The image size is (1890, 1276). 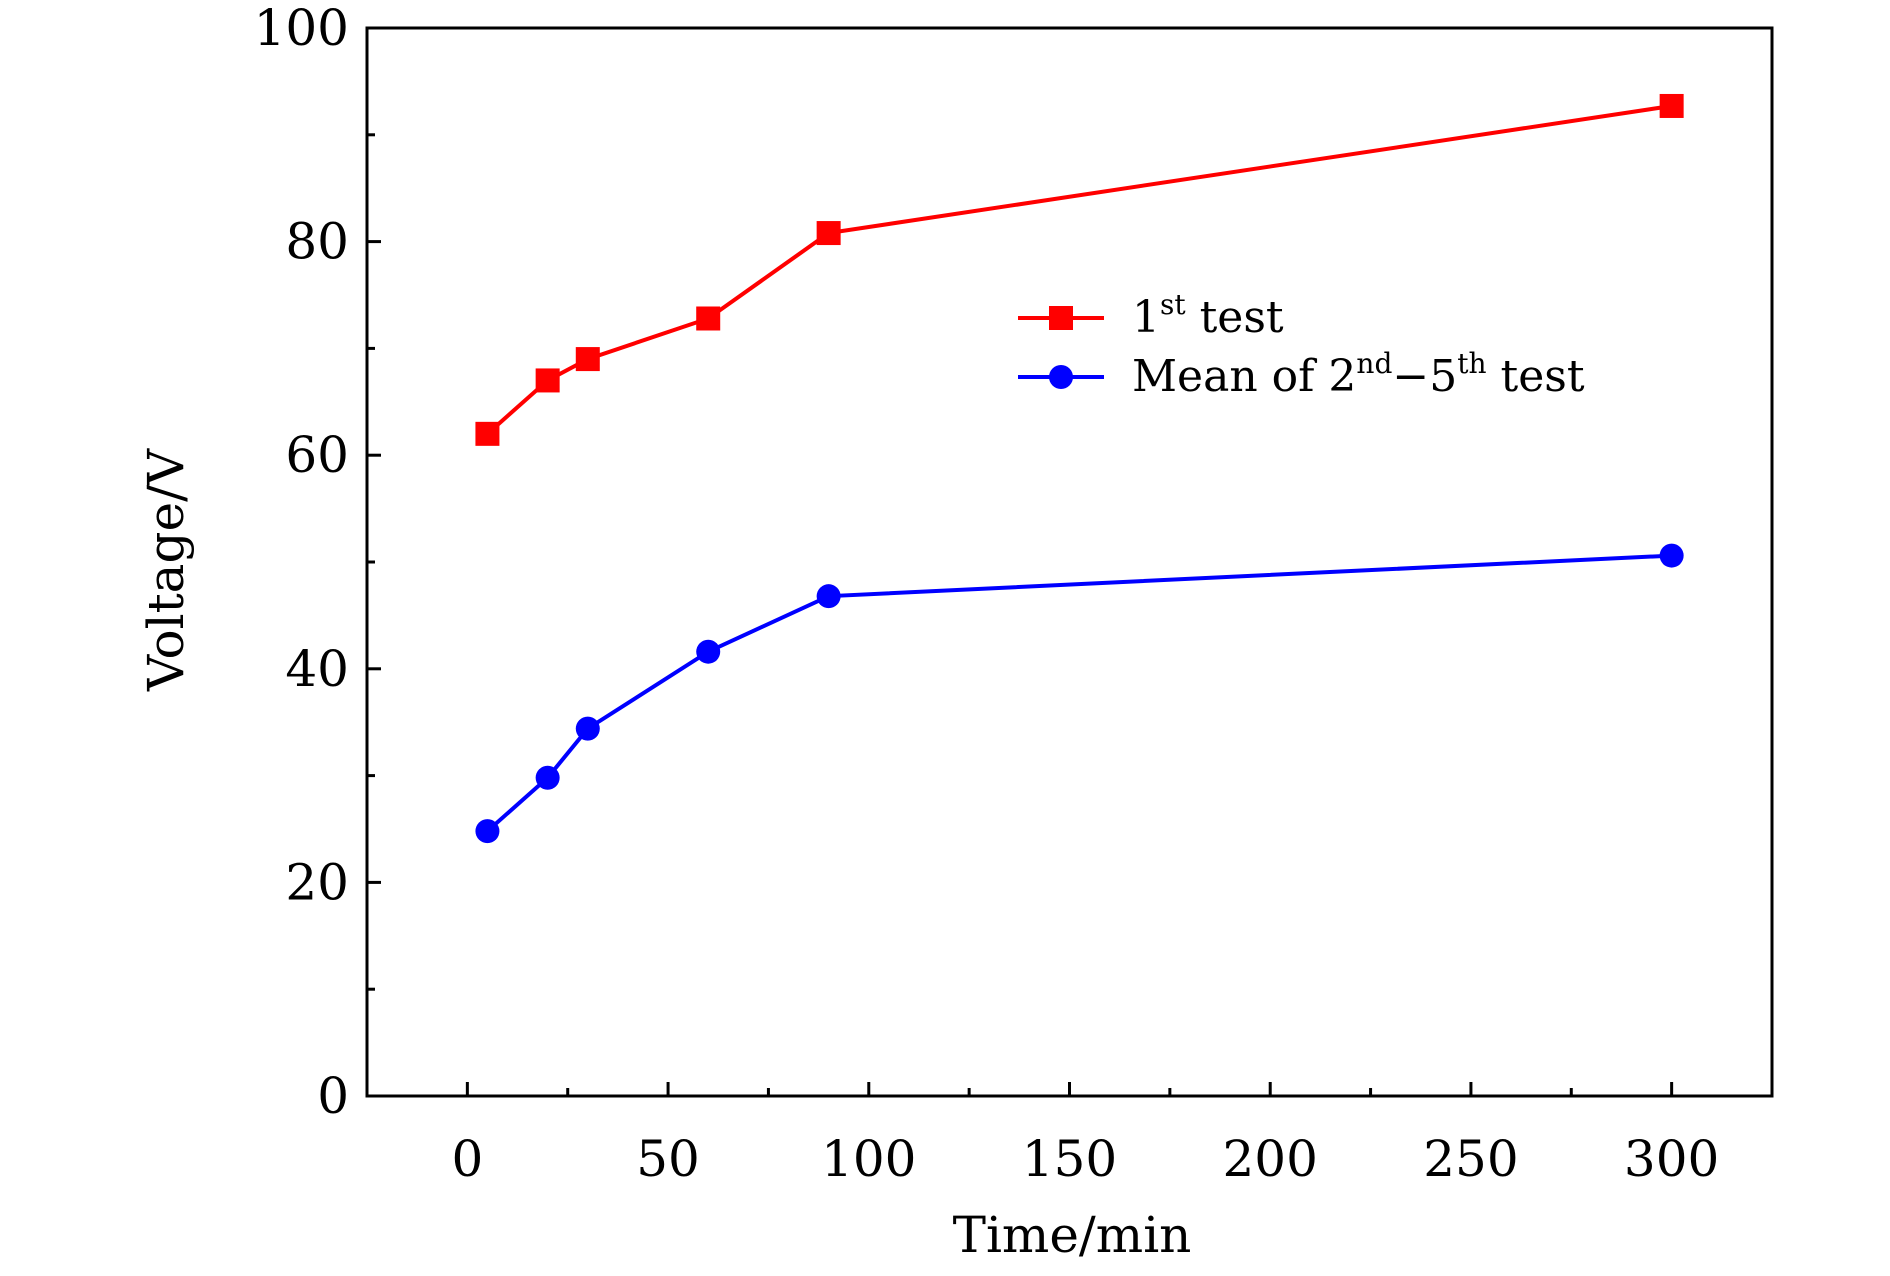 What do you see at coordinates (1269, 1159) in the screenshot?
I see `x-tick-label: 200` at bounding box center [1269, 1159].